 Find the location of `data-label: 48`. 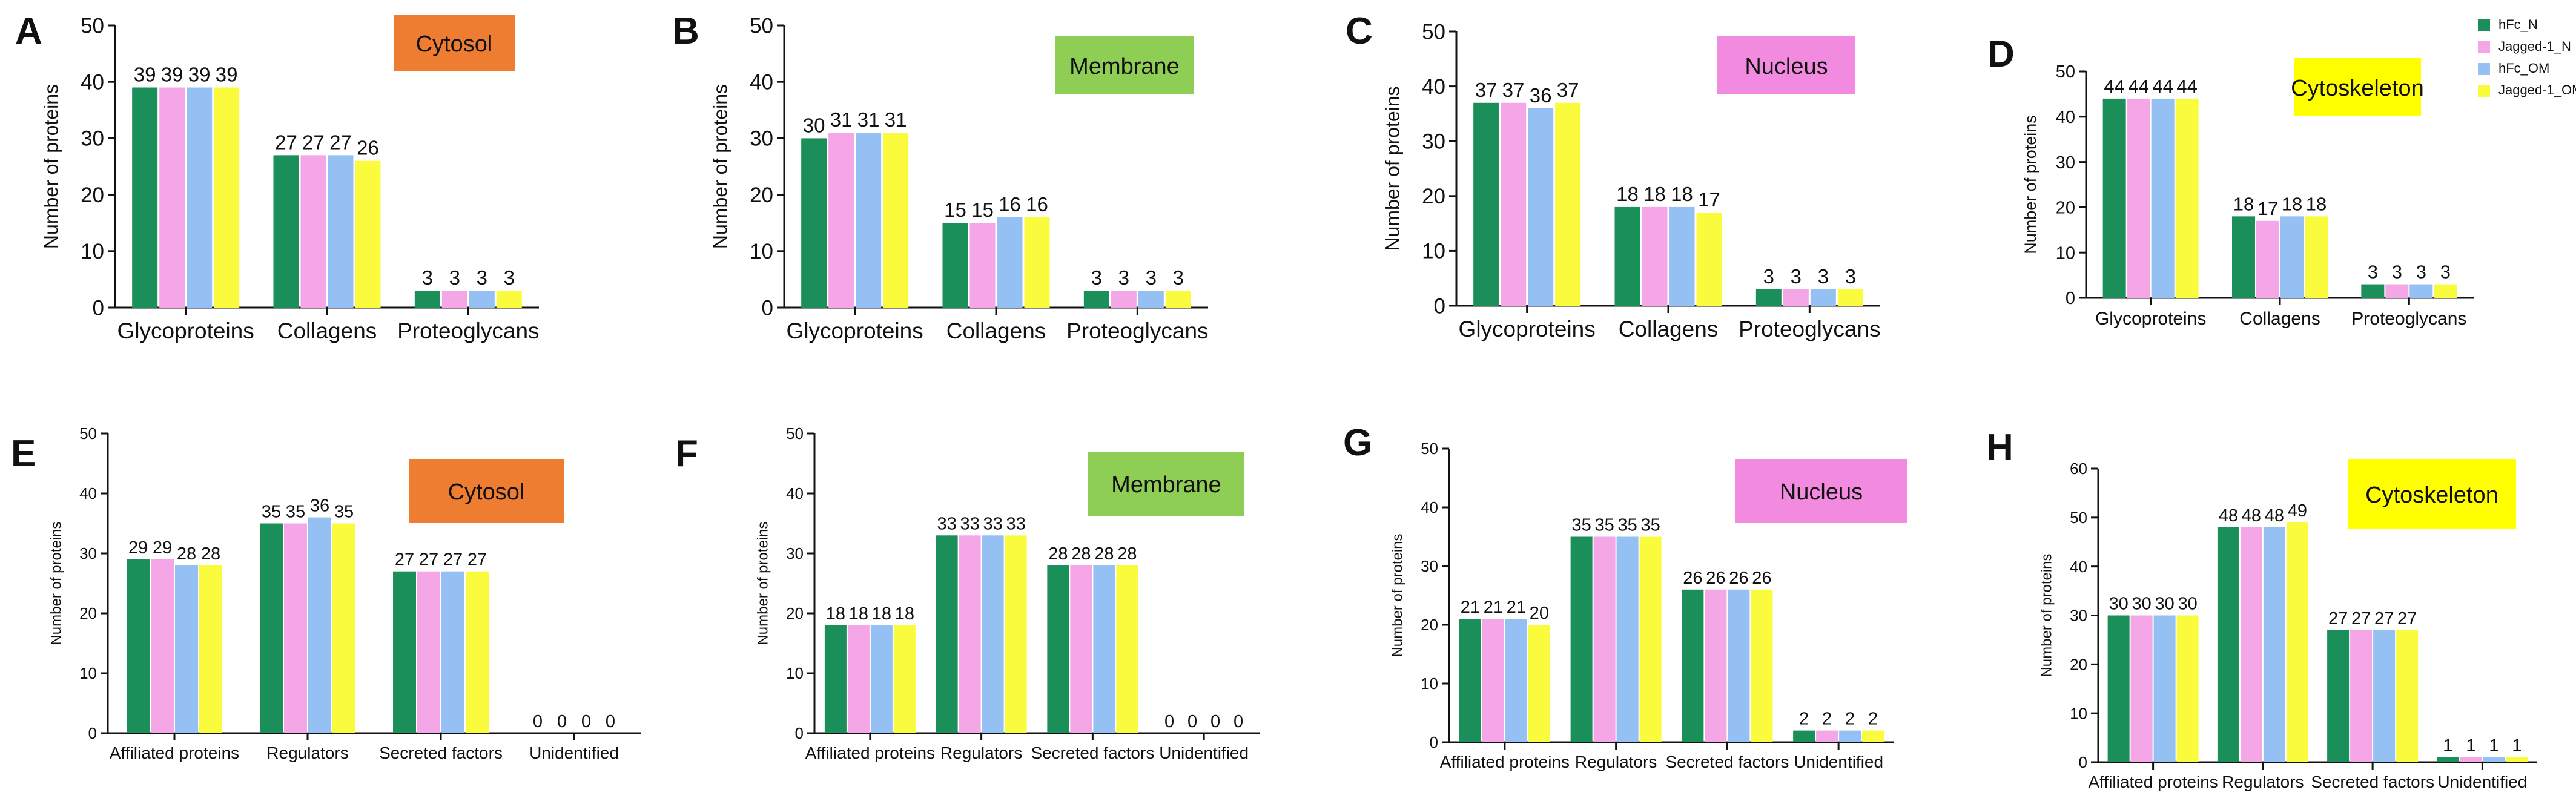

data-label: 48 is located at coordinates (2228, 516).